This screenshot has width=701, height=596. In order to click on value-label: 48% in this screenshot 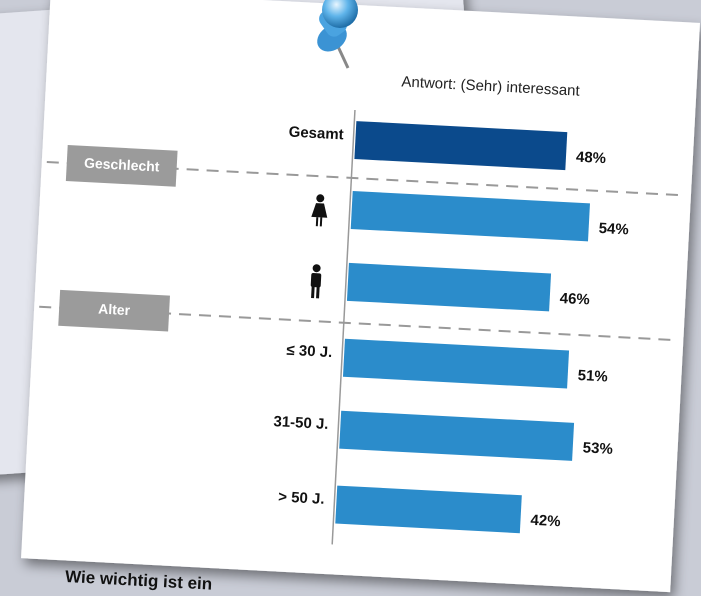, I will do `click(591, 158)`.